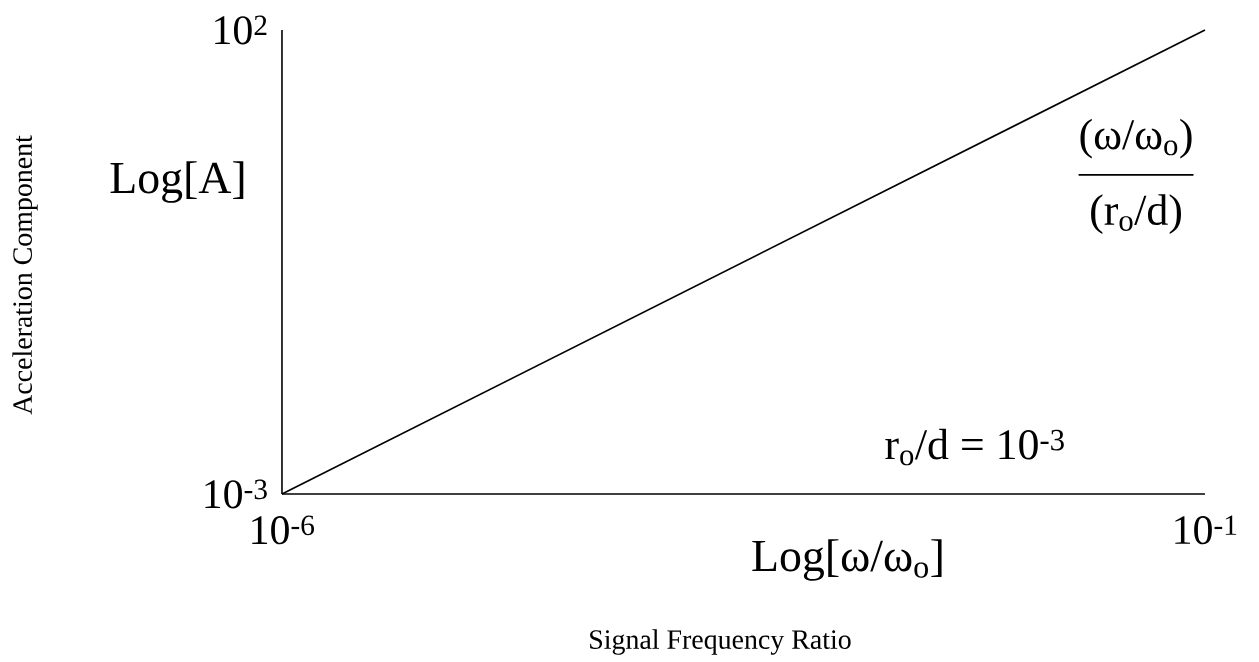 Image resolution: width=1259 pixels, height=662 pixels. I want to click on x-tick-label: 10$^{-1}$, so click(1206, 530).